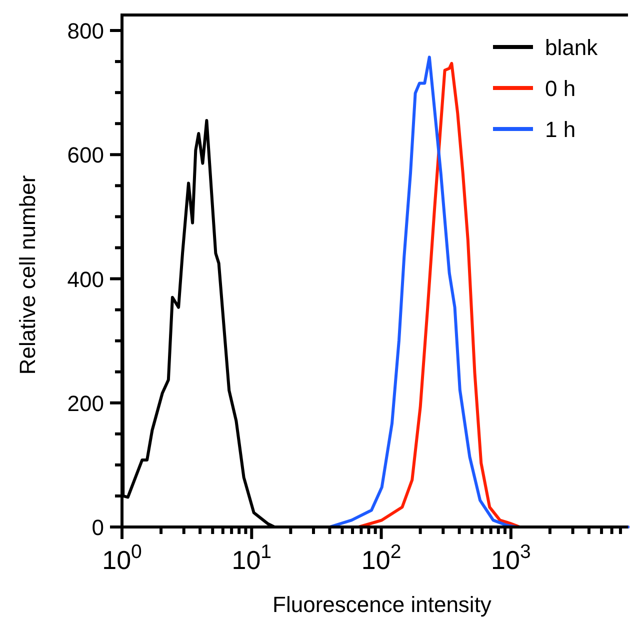 The image size is (630, 622). Describe the element at coordinates (572, 47) in the screenshot. I see `legend-label: blank` at that location.